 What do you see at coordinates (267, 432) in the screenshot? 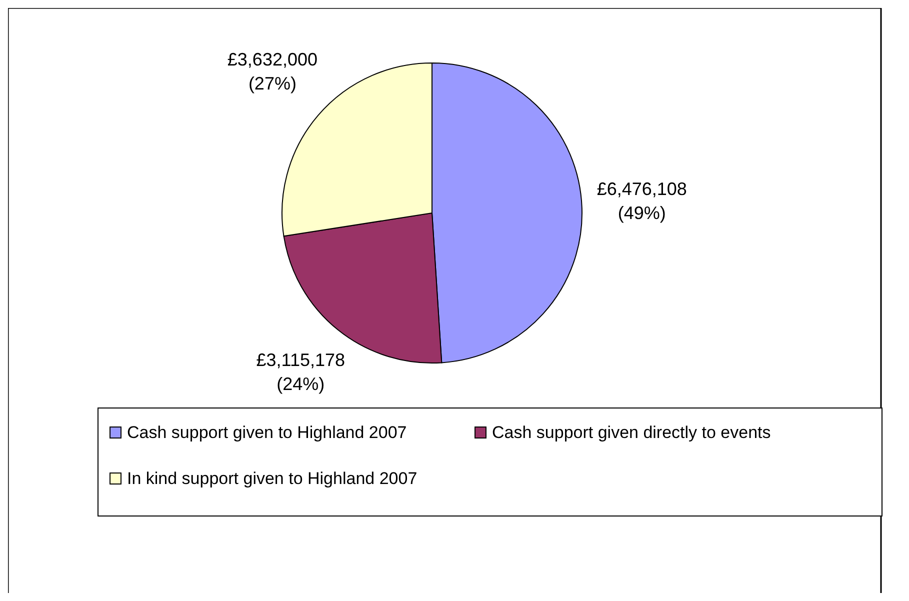
I see `legend-label: Cash support given to Highland 2007` at bounding box center [267, 432].